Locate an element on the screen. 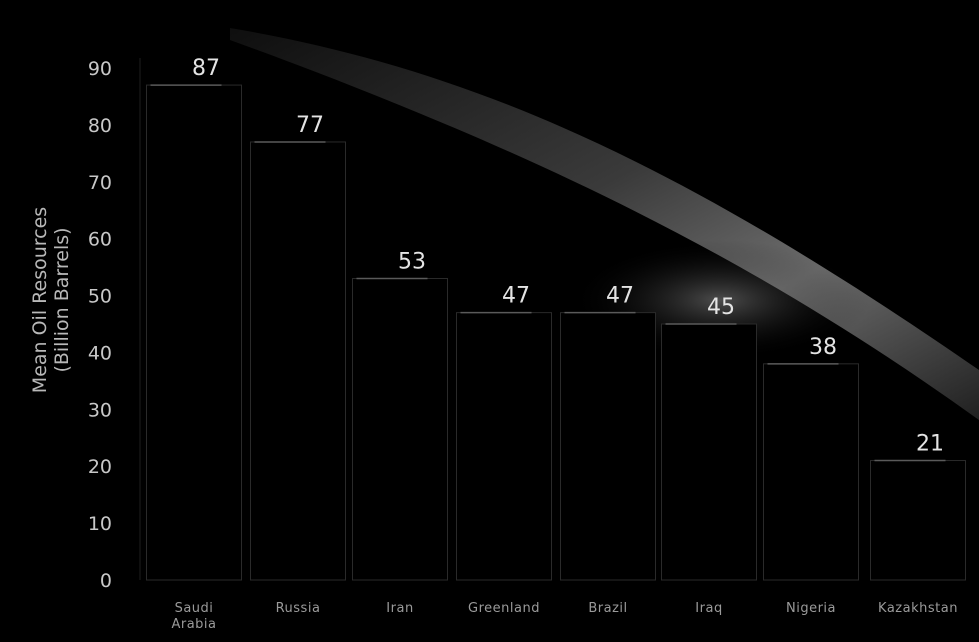  value-label: 87 is located at coordinates (206, 68).